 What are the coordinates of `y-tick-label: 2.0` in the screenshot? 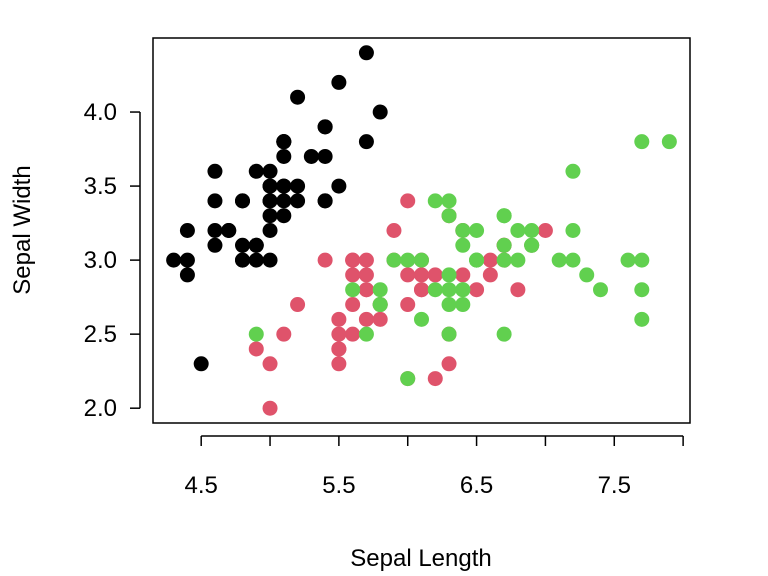 It's located at (100, 408).